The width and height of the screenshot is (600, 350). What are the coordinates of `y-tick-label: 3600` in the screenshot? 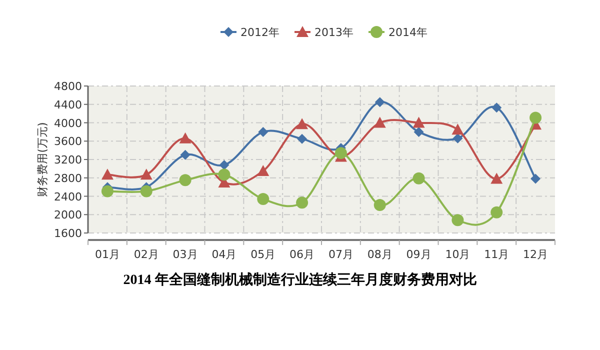 It's located at (68, 141).